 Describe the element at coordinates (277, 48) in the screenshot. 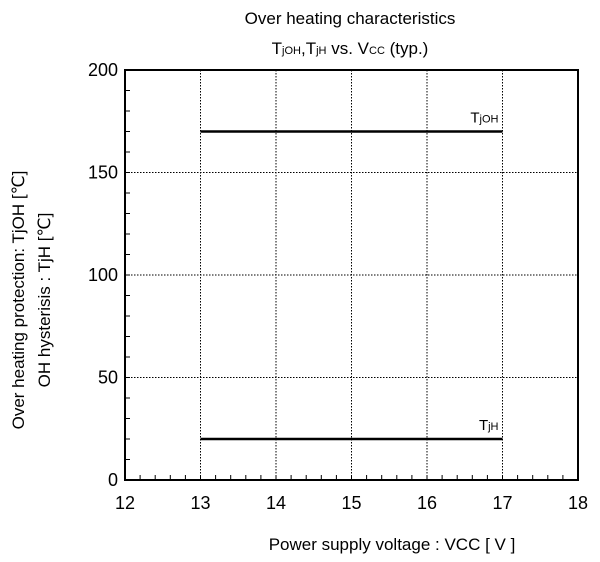

I see `subtitle-part: T` at that location.